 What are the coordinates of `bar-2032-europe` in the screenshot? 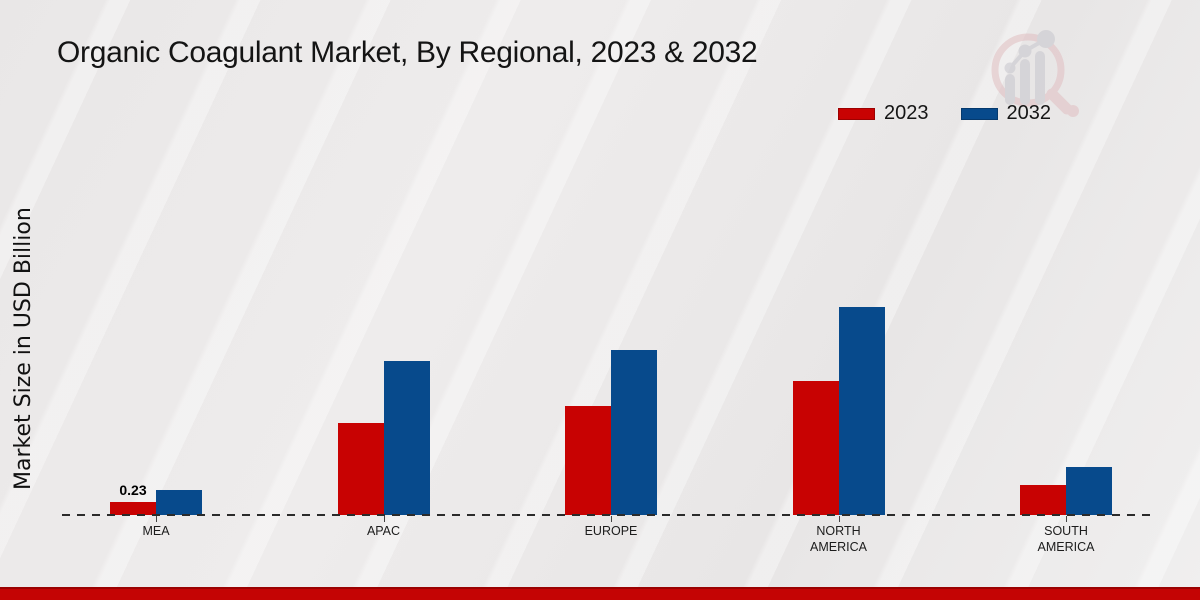 It's located at (634, 432).